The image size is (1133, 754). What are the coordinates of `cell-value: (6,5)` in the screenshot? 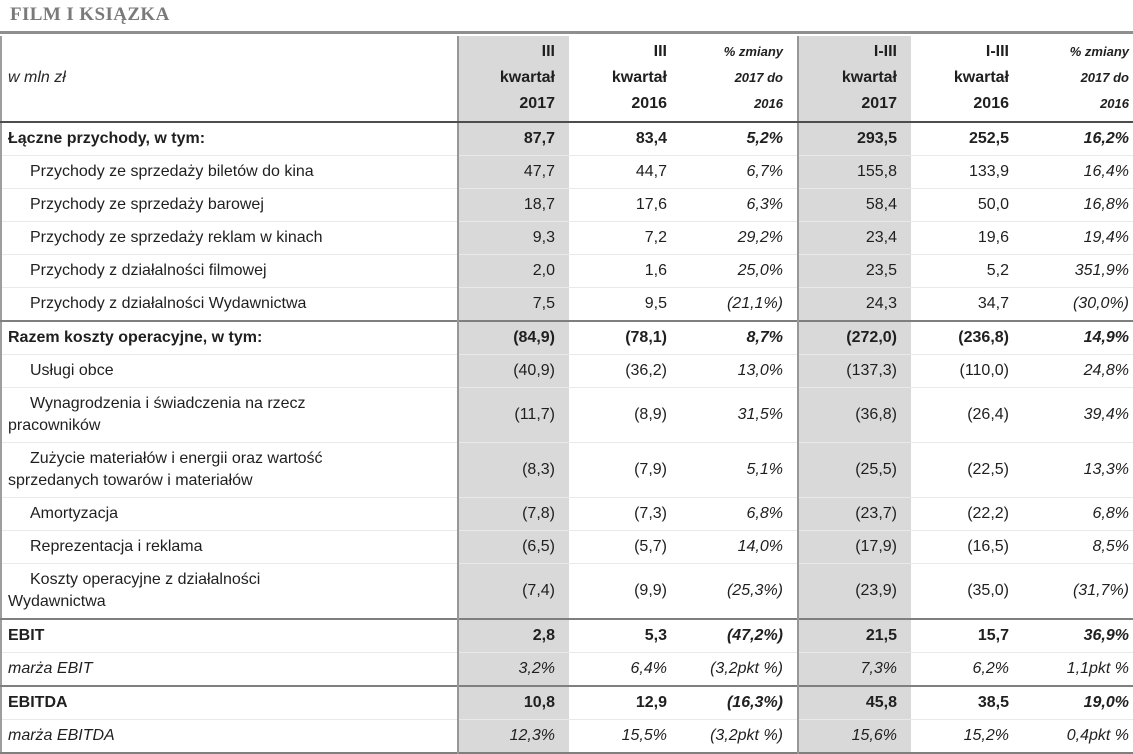 It's located at (513, 547).